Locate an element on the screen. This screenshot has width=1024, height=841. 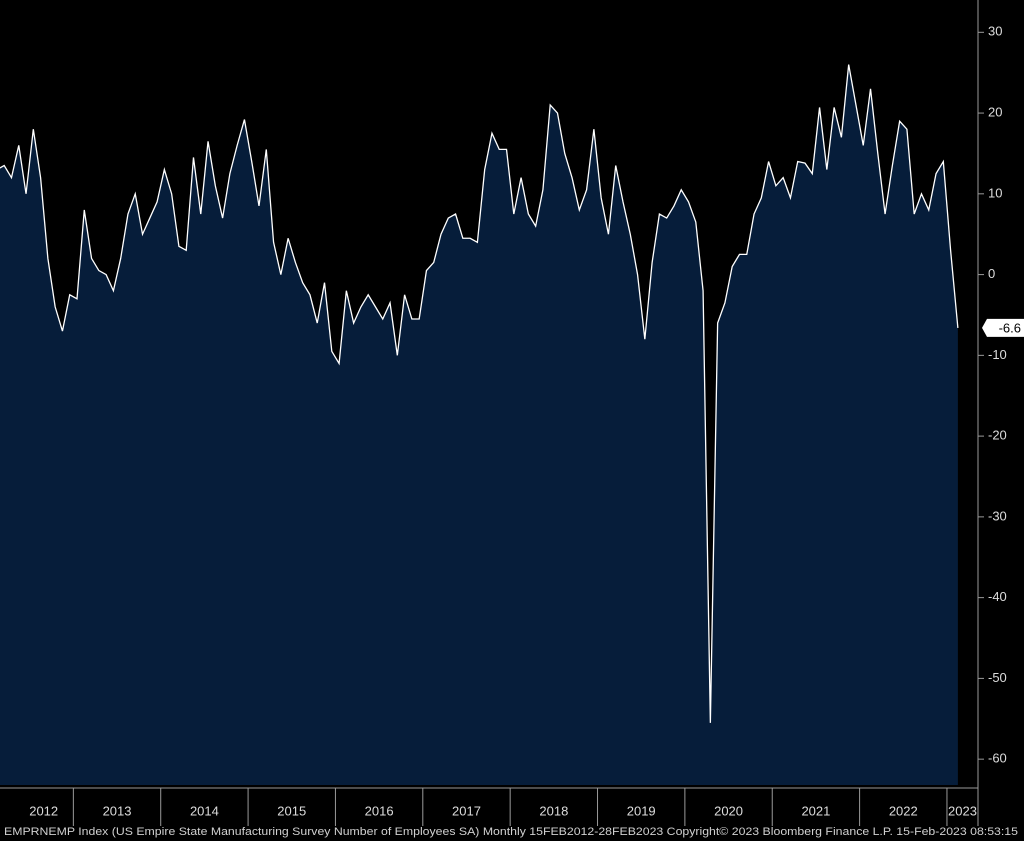
y-tick-label: -50 is located at coordinates (997, 677).